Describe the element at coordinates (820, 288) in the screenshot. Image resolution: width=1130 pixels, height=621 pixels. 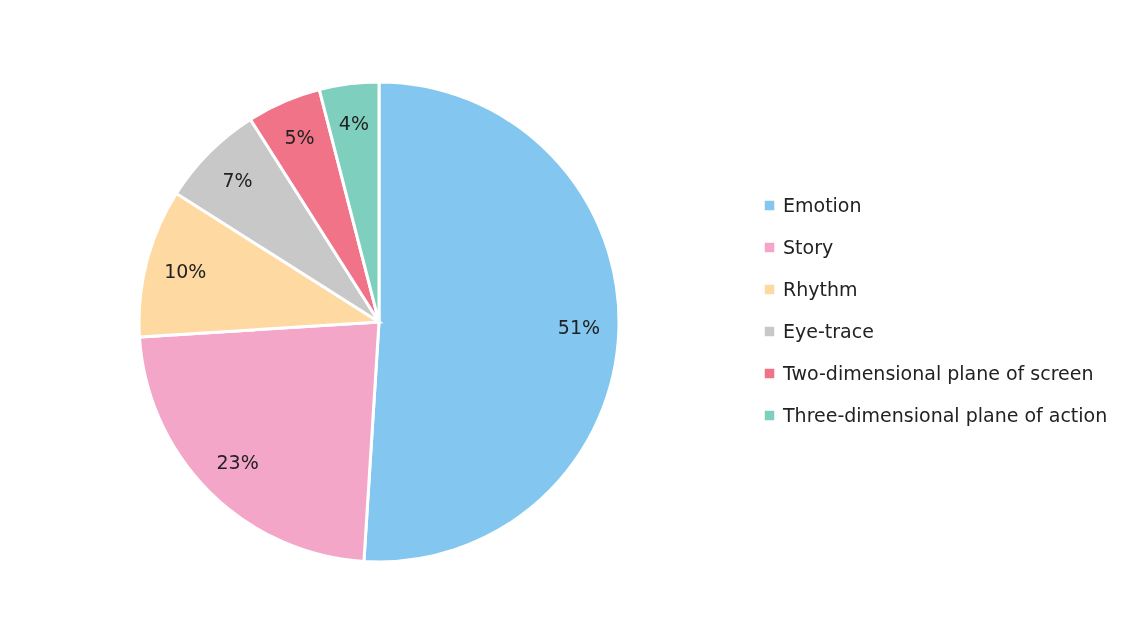
I see `legend-label: Rhythm` at that location.